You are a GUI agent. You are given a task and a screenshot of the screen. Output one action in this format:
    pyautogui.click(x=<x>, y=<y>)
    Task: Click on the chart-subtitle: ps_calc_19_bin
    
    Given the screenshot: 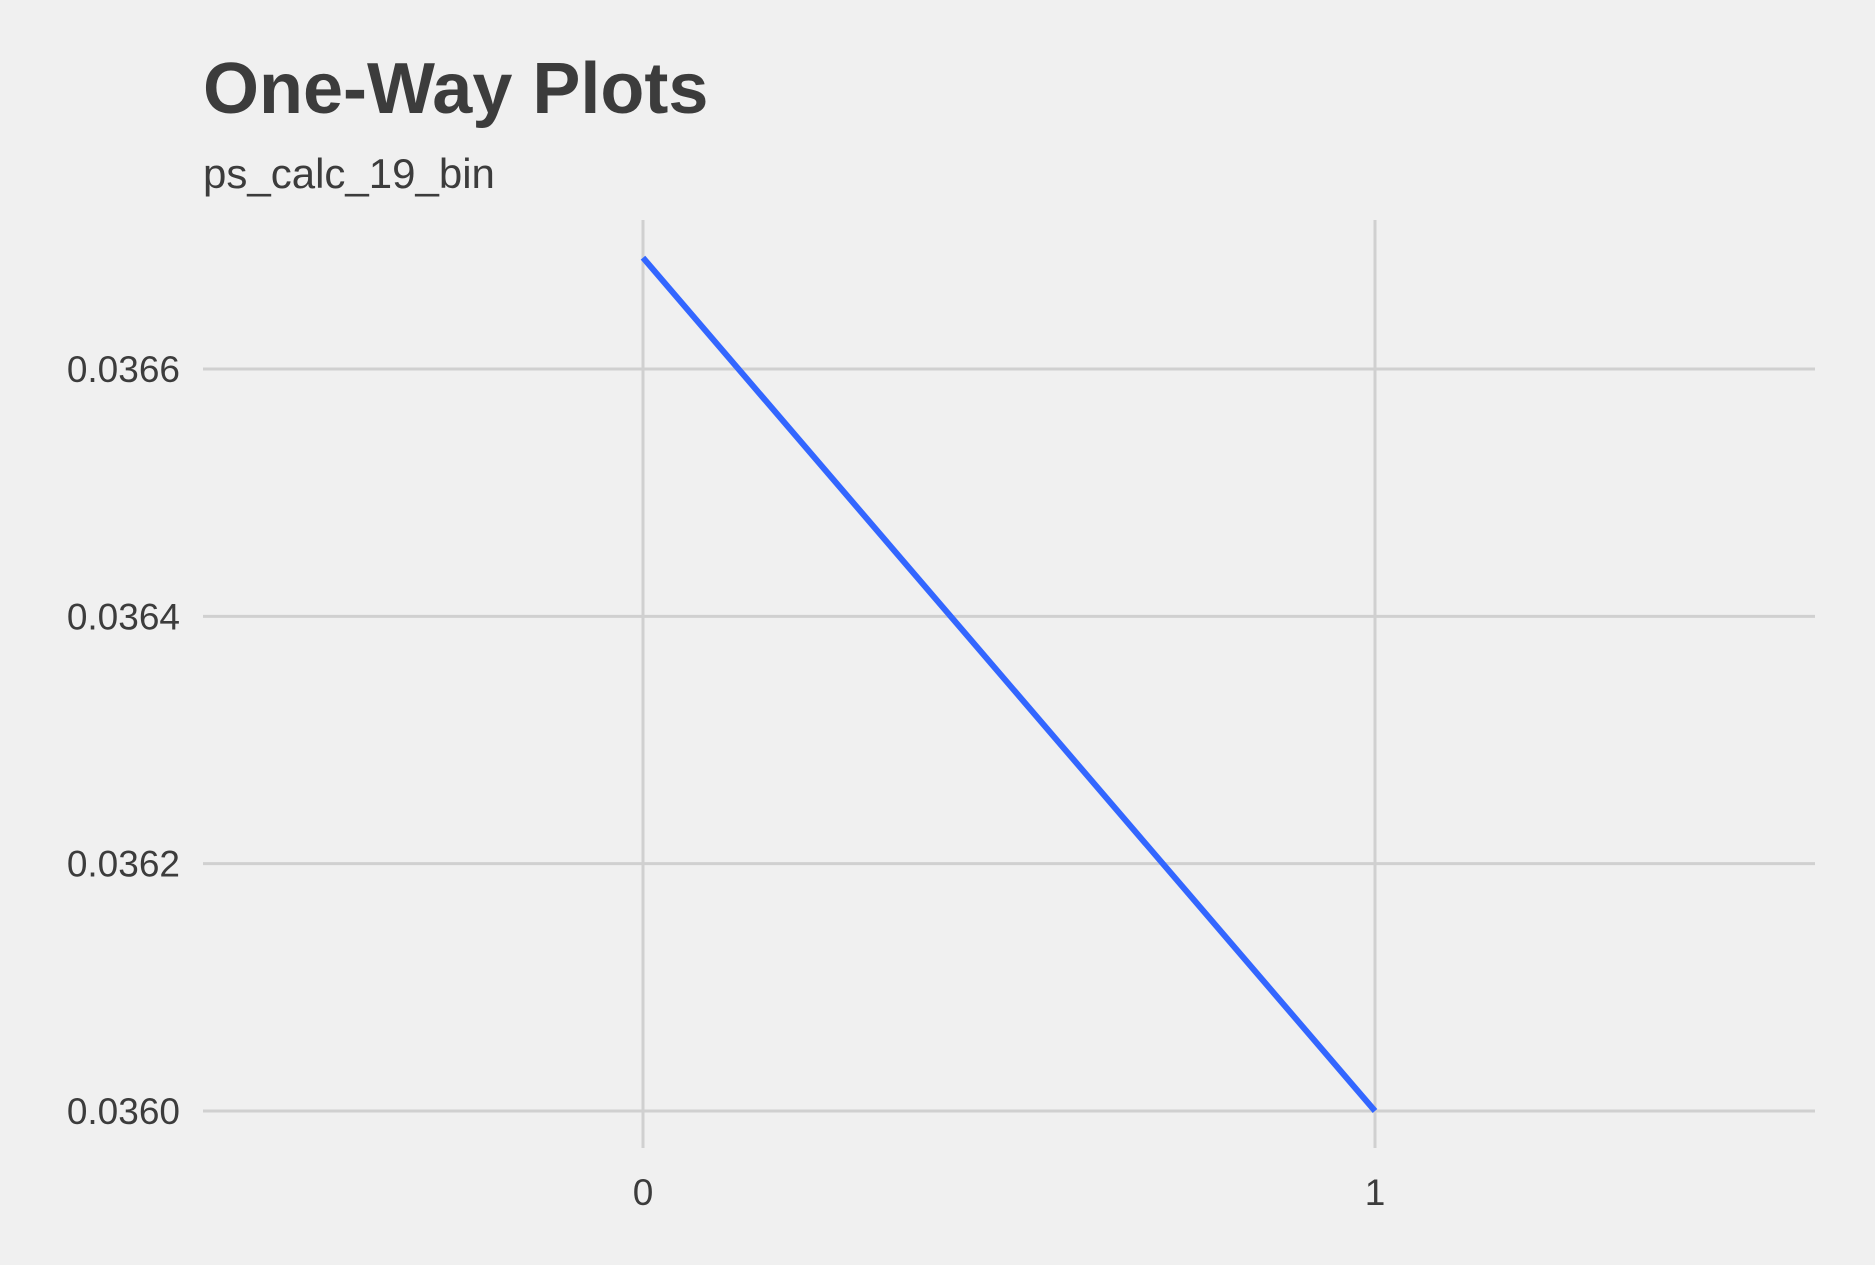 What is the action you would take?
    pyautogui.click(x=349, y=173)
    